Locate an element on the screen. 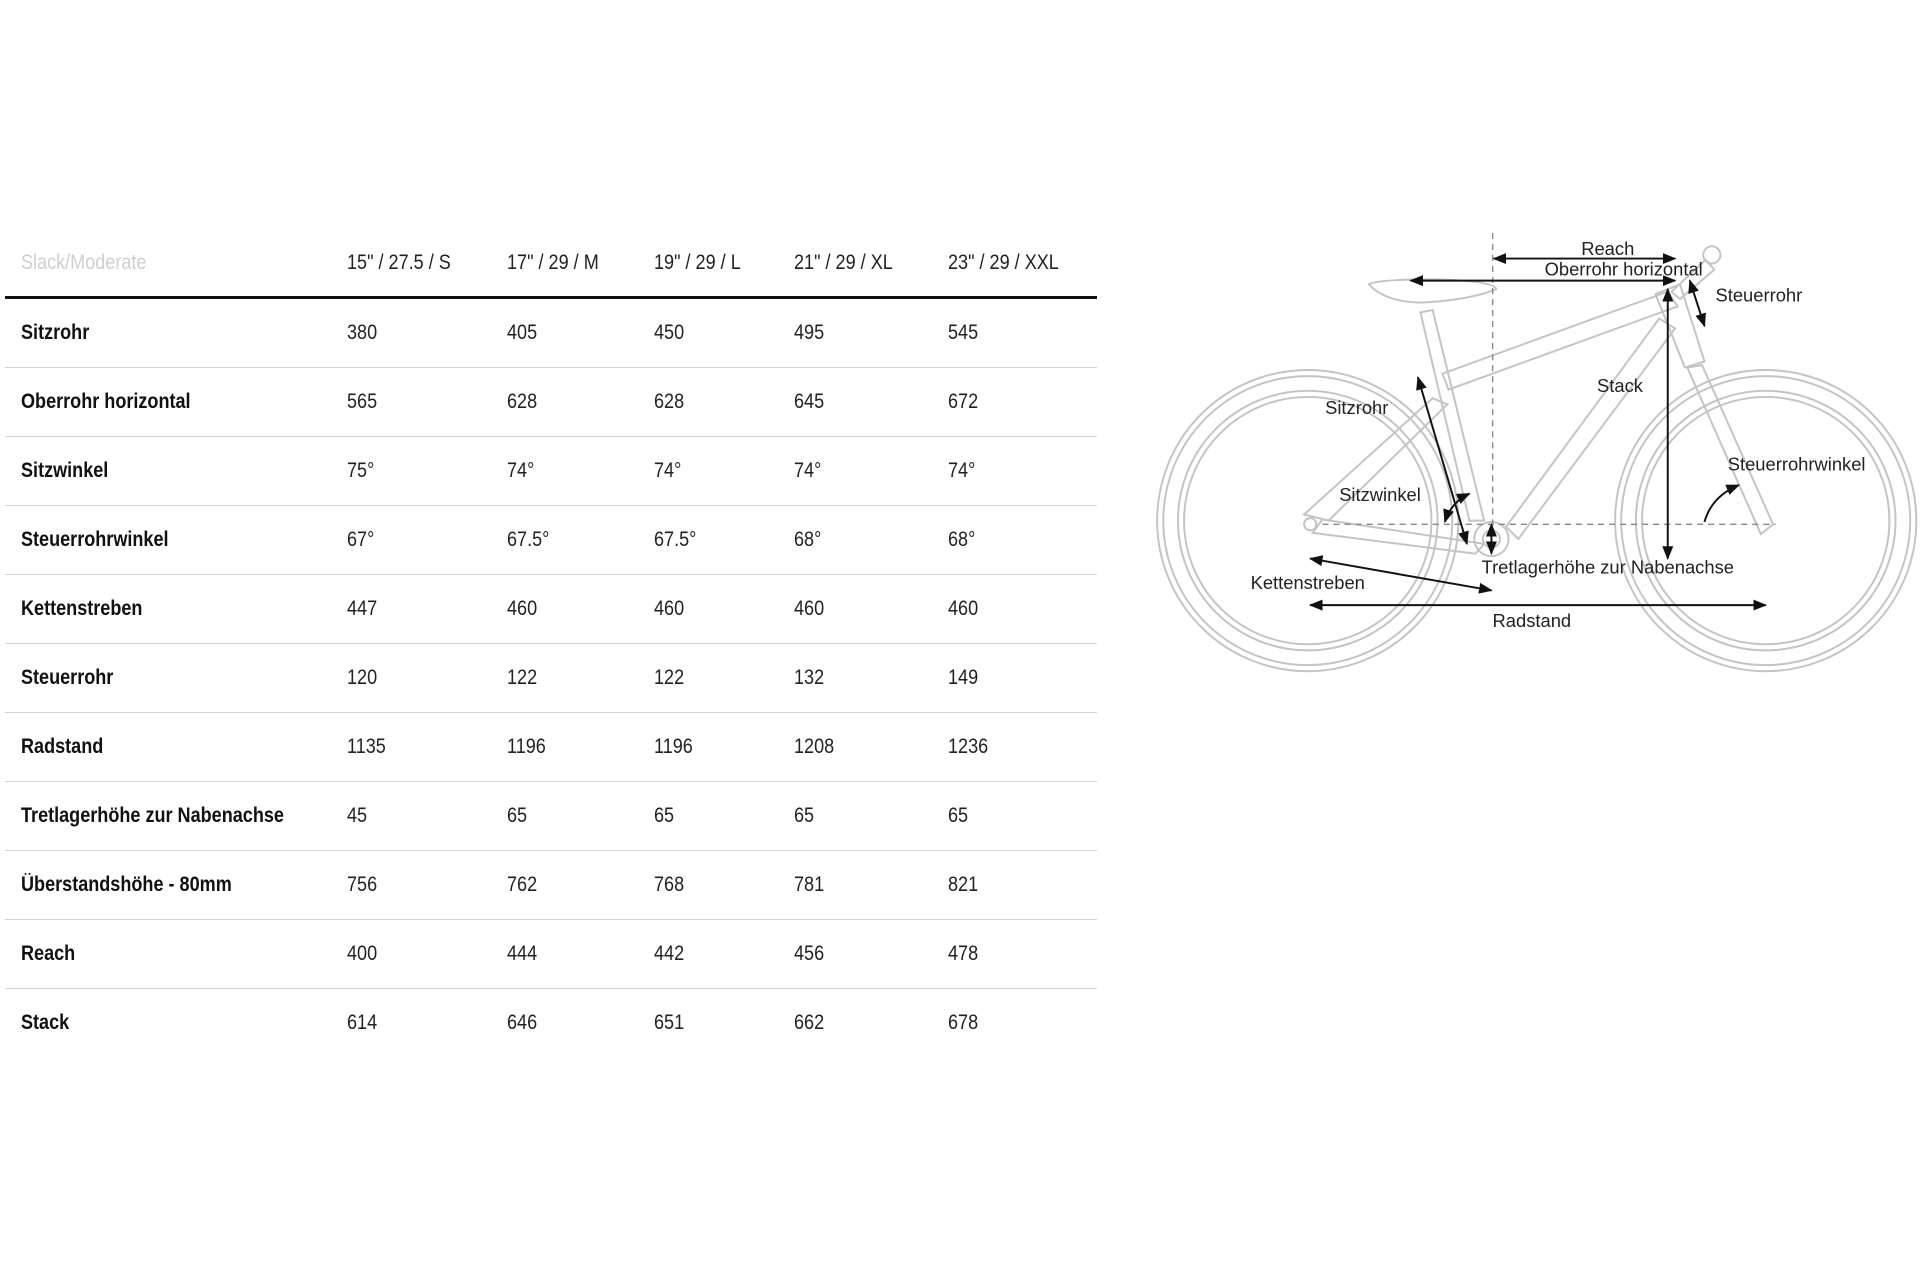 The image size is (1920, 1280). measurement-arrows is located at coordinates (1538, 432).